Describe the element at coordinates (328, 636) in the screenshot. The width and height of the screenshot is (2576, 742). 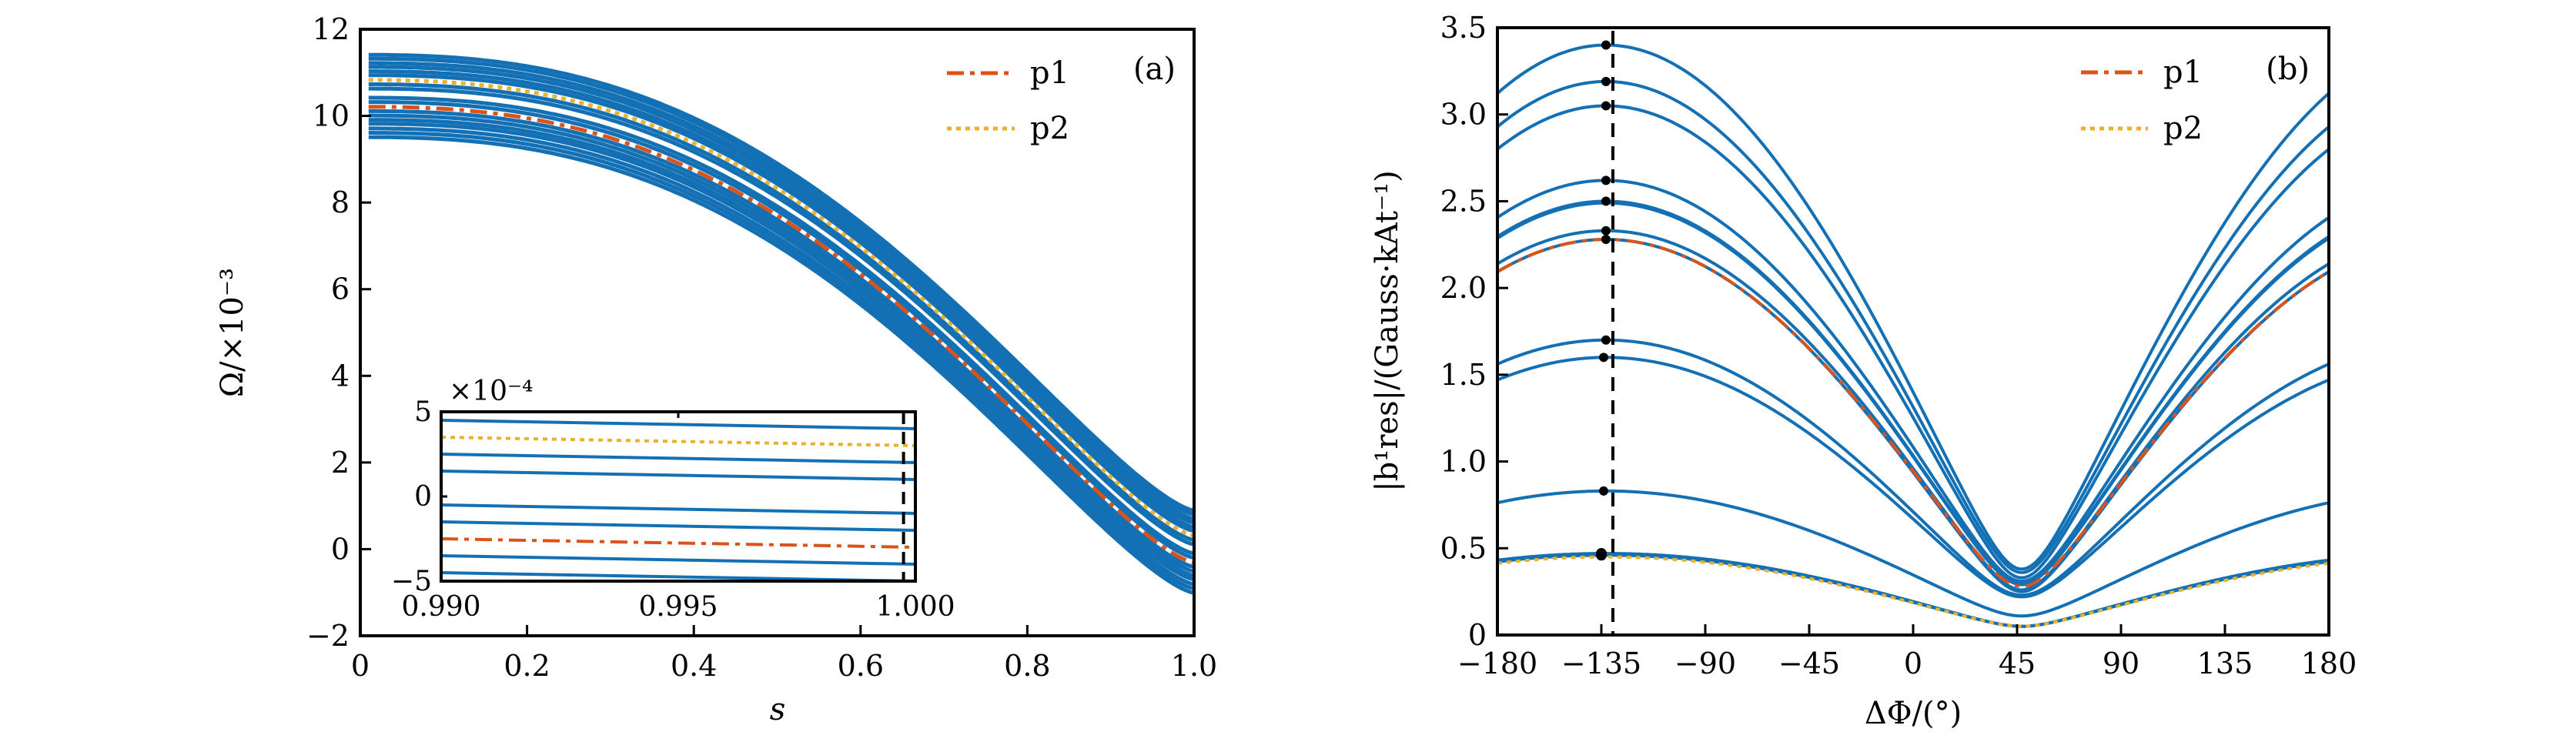
I see `panel-a-ytick-label: −2` at that location.